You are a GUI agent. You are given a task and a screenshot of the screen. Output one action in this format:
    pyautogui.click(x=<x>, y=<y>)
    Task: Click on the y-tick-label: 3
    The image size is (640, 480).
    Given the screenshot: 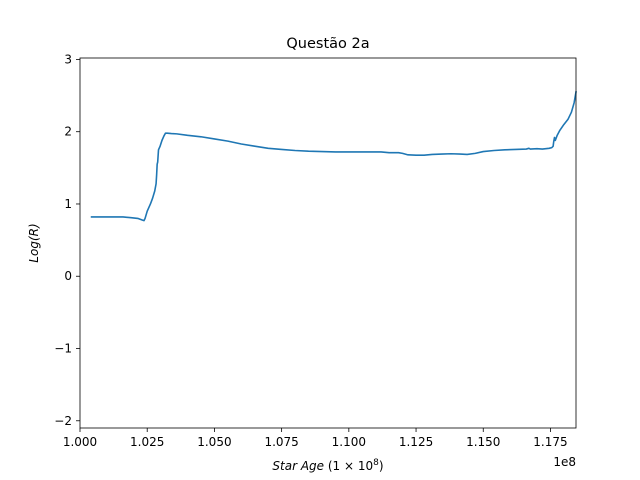 What is the action you would take?
    pyautogui.click(x=68, y=59)
    